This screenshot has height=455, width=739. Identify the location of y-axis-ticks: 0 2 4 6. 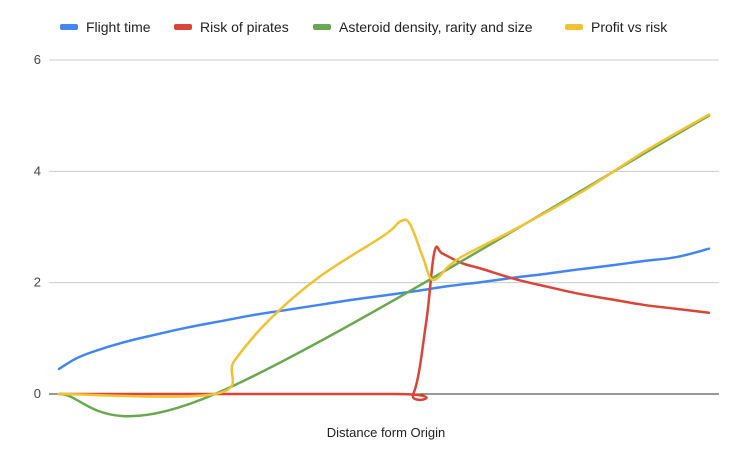
(37, 226).